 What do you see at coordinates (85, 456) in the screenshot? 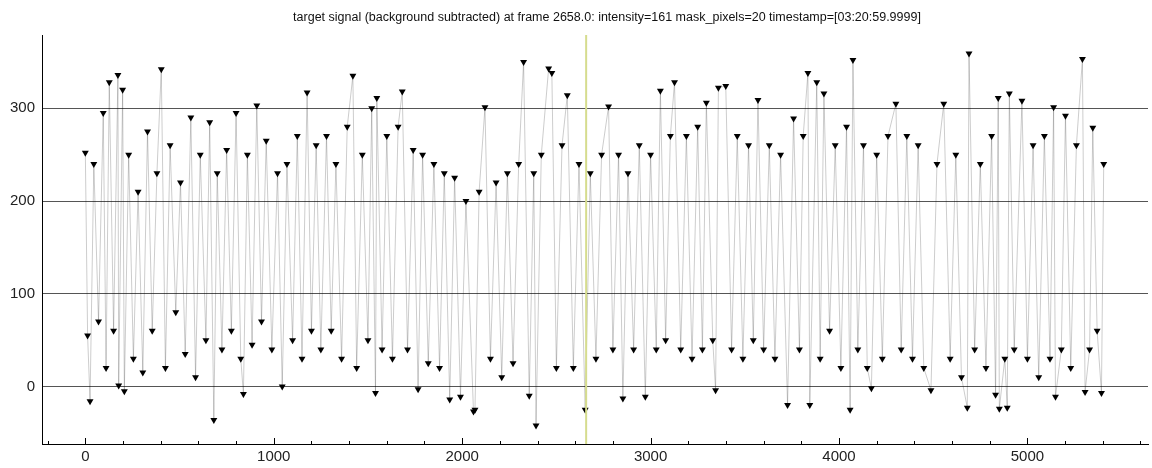
I see `x-tick-label: 0` at bounding box center [85, 456].